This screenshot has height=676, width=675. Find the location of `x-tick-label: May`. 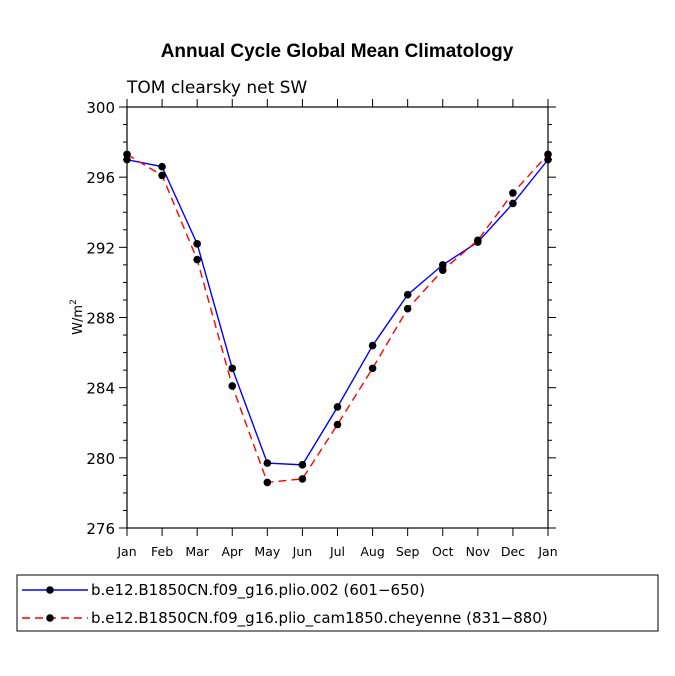

x-tick-label: May is located at coordinates (267, 551).